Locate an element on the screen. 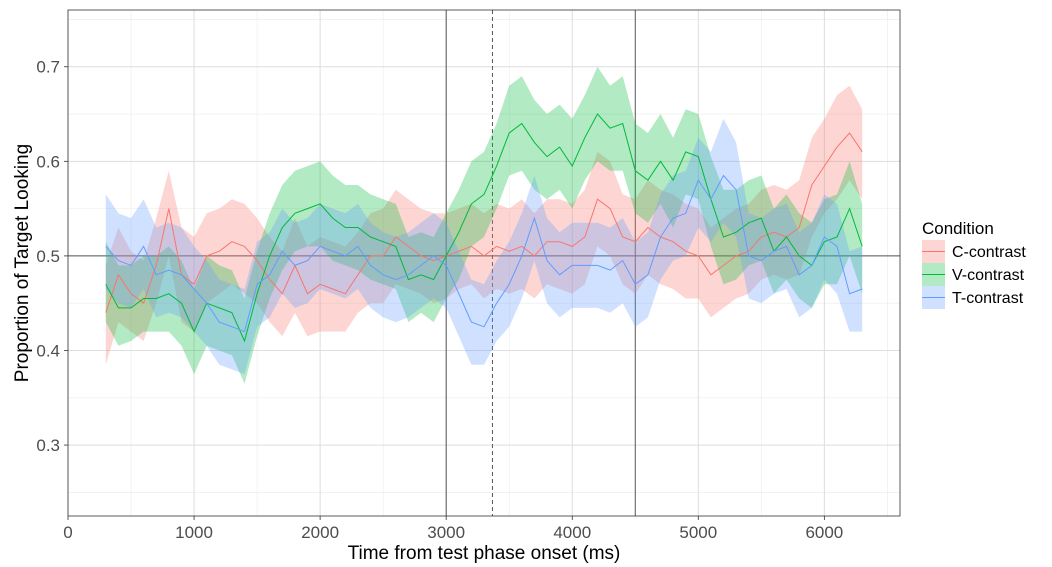 The width and height of the screenshot is (1052, 567). x-tick-label: 2000 is located at coordinates (320, 532).